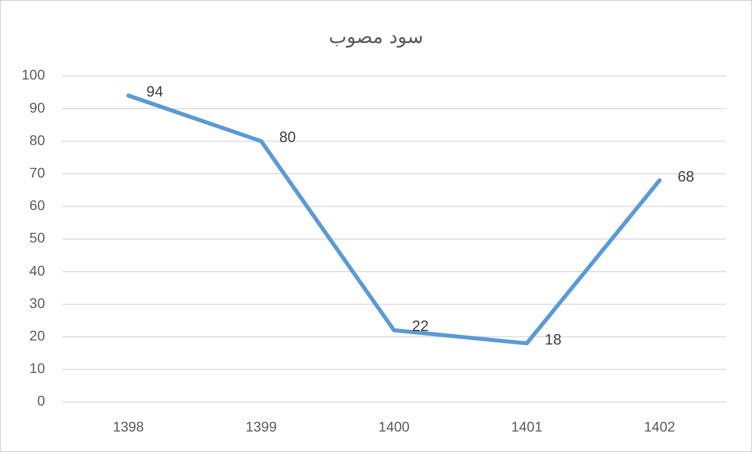  Describe the element at coordinates (37, 368) in the screenshot. I see `y-tick-label: 10` at that location.